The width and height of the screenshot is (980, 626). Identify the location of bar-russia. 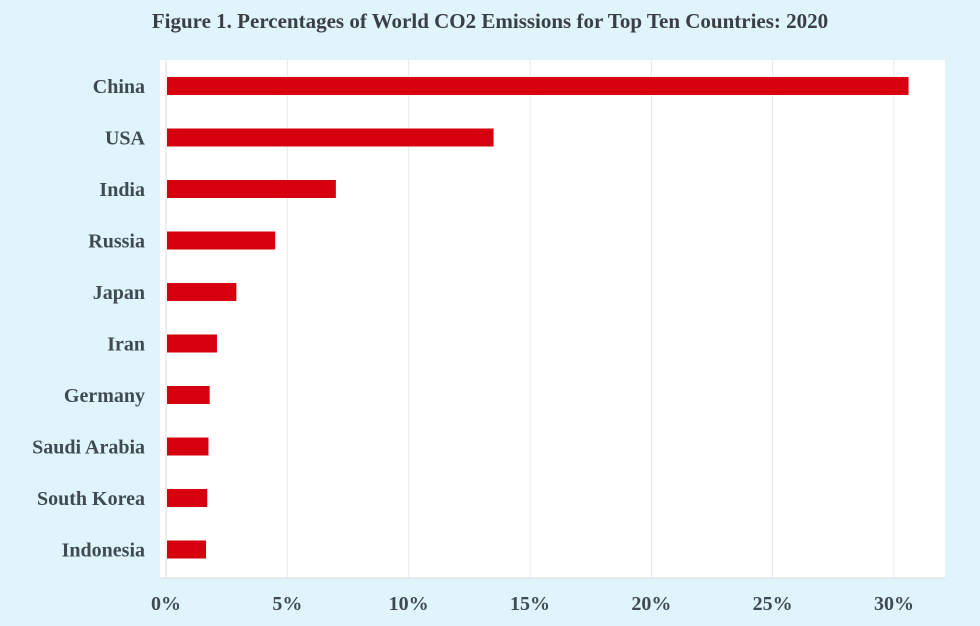
(221, 240).